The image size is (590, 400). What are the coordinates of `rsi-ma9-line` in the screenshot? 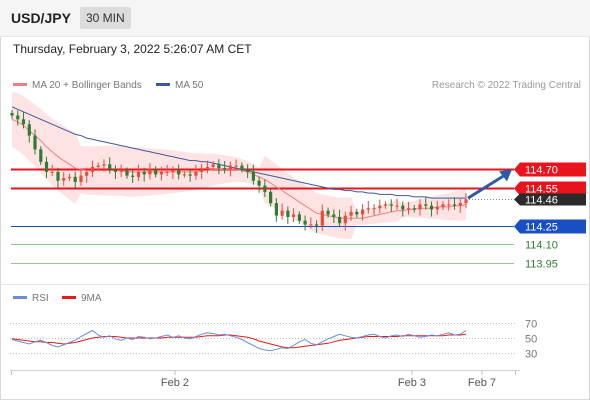 It's located at (239, 341).